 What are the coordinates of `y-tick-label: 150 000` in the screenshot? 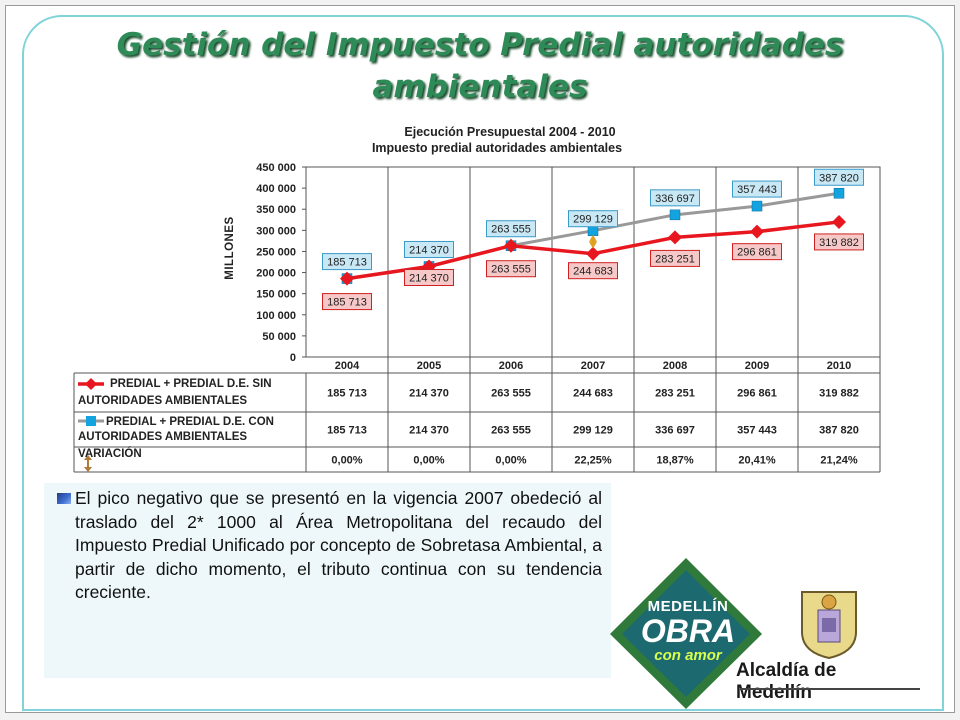 It's located at (276, 295).